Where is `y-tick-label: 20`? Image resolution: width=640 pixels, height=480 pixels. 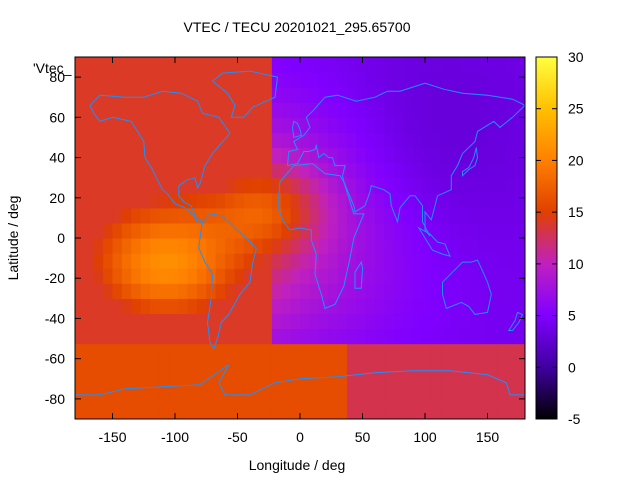 y-tick-label: 20 is located at coordinates (57, 198).